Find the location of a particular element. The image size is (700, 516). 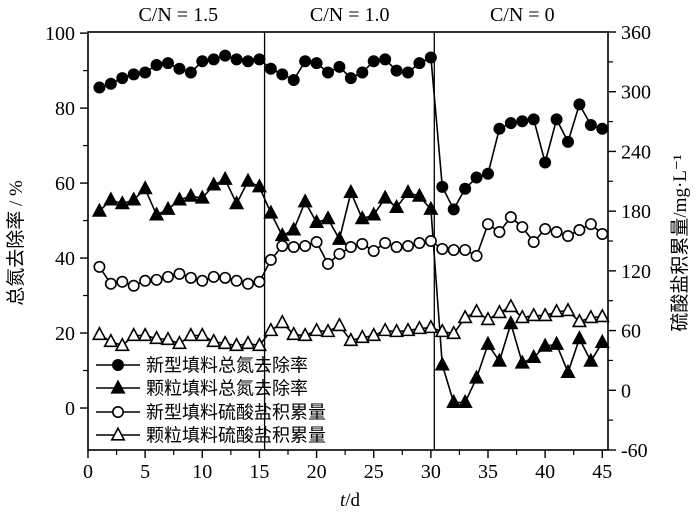

x-tick-label: 15 is located at coordinates (259, 472).